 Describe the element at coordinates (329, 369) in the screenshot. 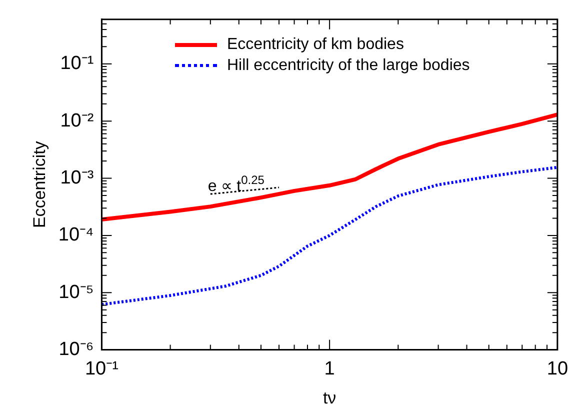

I see `x-tick-label: 1` at that location.